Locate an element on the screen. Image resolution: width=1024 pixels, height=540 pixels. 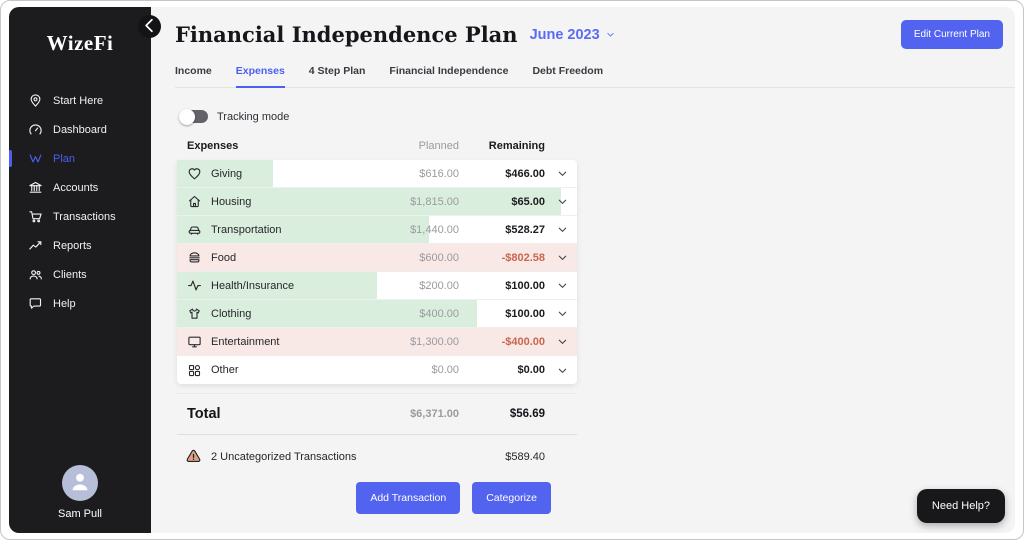
expense-row-health-insurance: Health/Insurance $200.00 $100.00 is located at coordinates (377, 286).